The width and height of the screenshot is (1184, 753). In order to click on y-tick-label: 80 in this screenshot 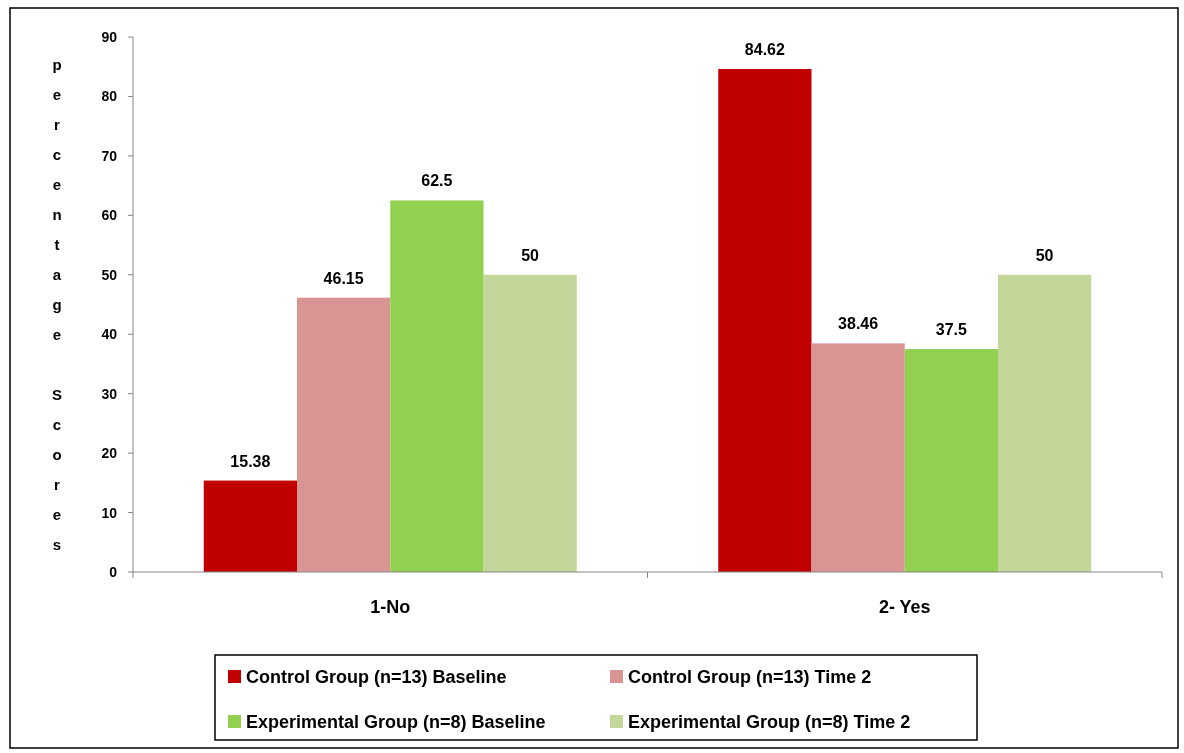, I will do `click(109, 96)`.